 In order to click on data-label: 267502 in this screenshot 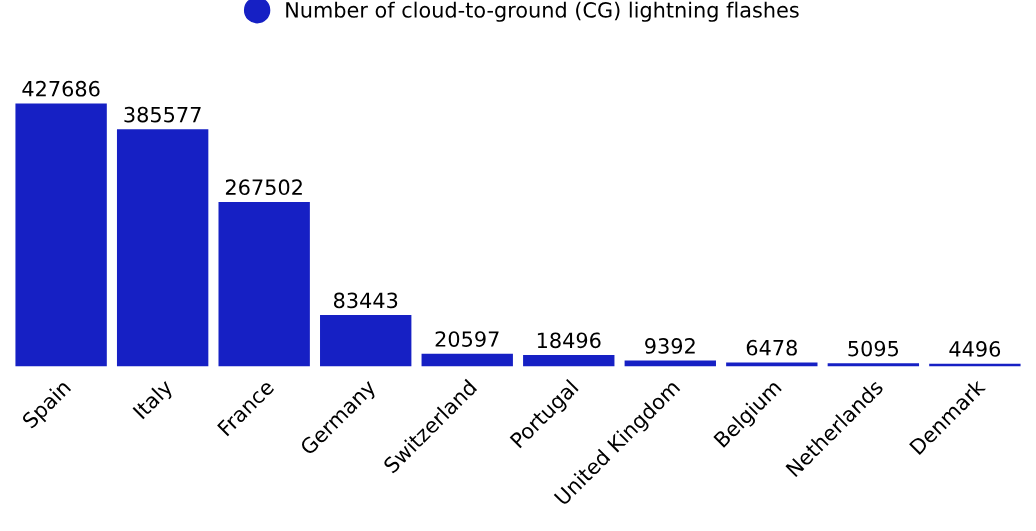, I will do `click(263, 187)`.